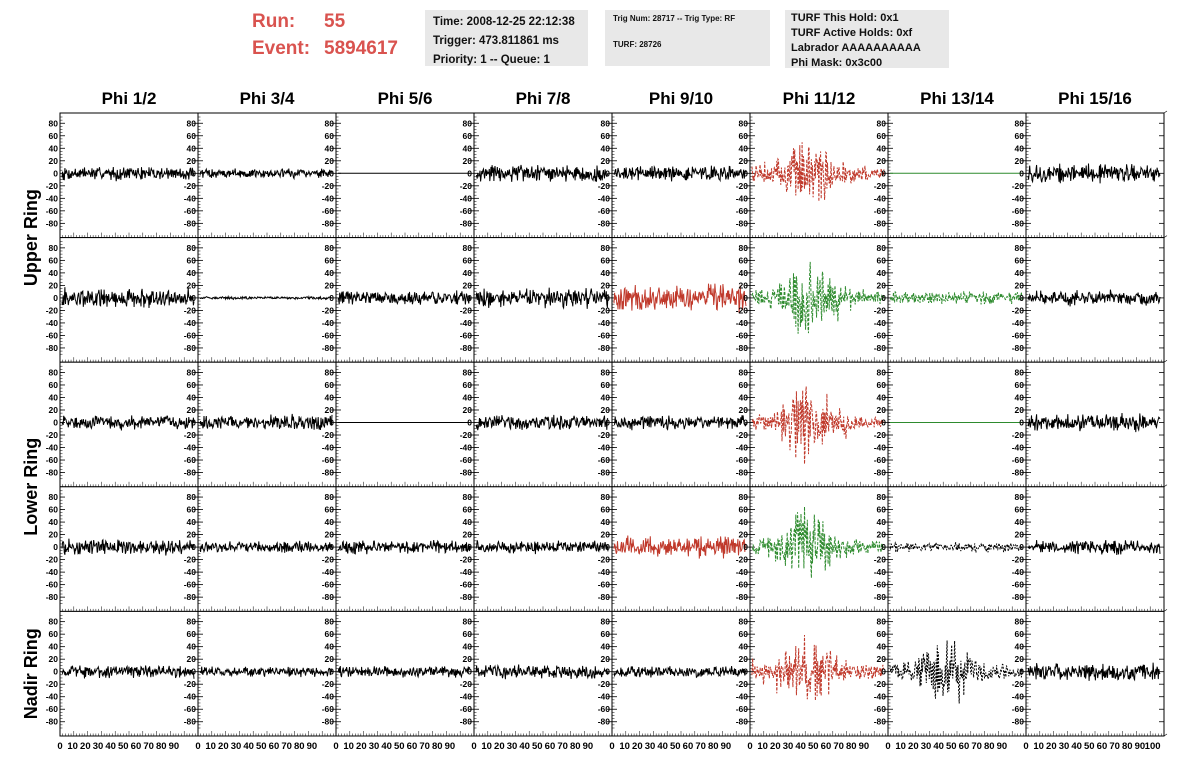  What do you see at coordinates (964, 746) in the screenshot?
I see `x-tick-label: 60` at bounding box center [964, 746].